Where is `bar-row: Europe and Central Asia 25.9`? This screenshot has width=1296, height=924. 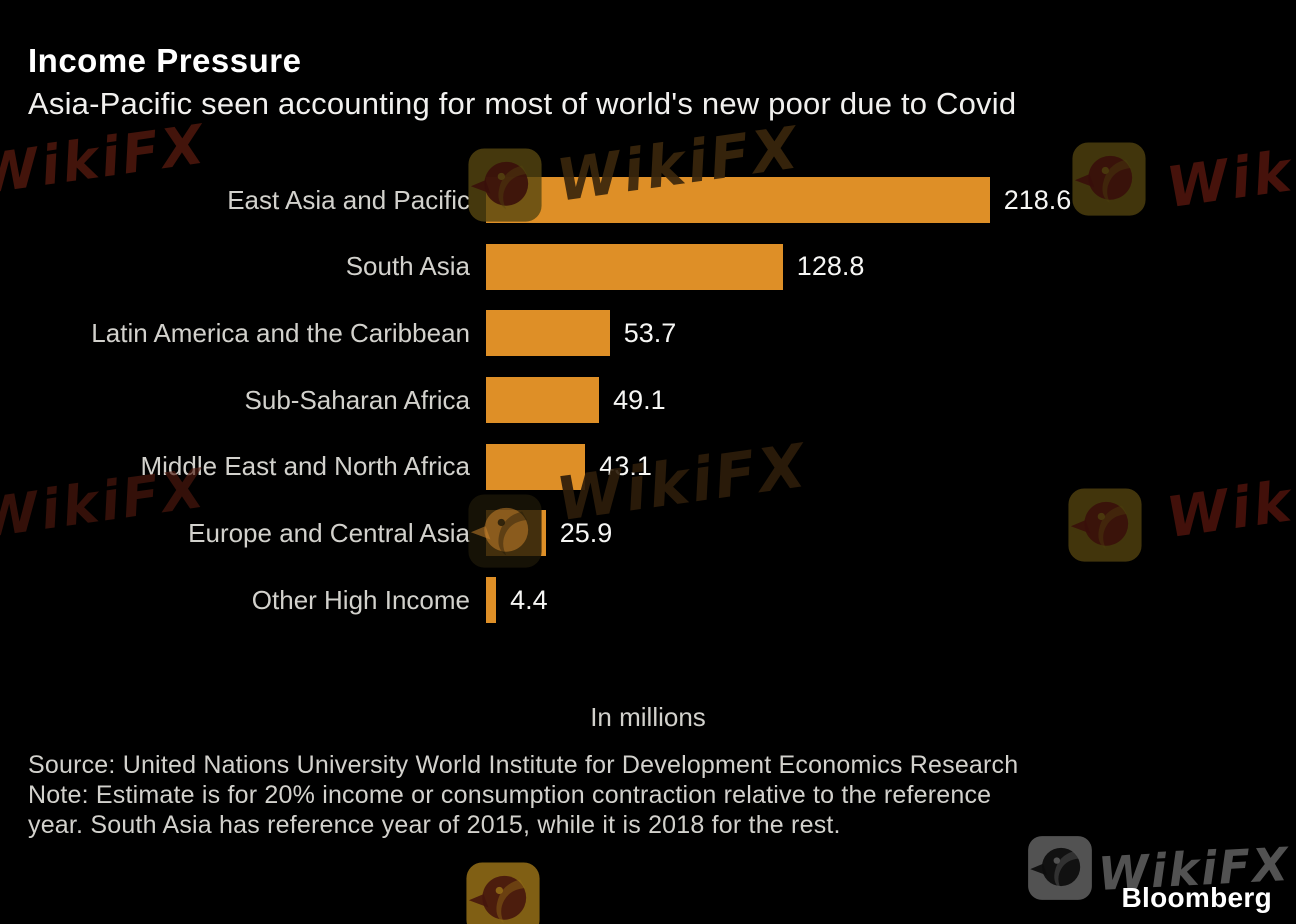
bar-row: Europe and Central Asia 25.9 is located at coordinates (648, 533).